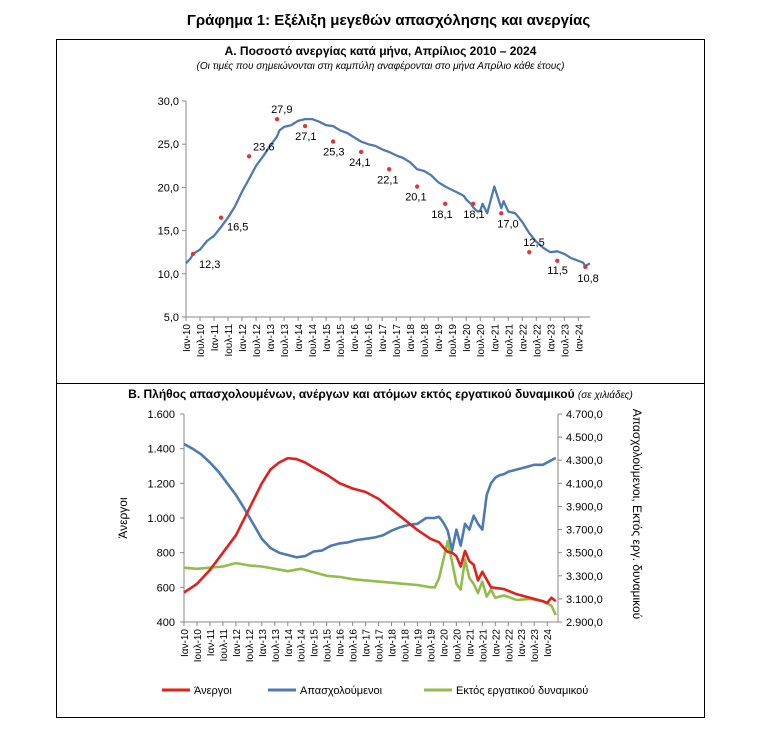 The width and height of the screenshot is (777, 731). I want to click on y-tick-label: 5,0, so click(171, 318).